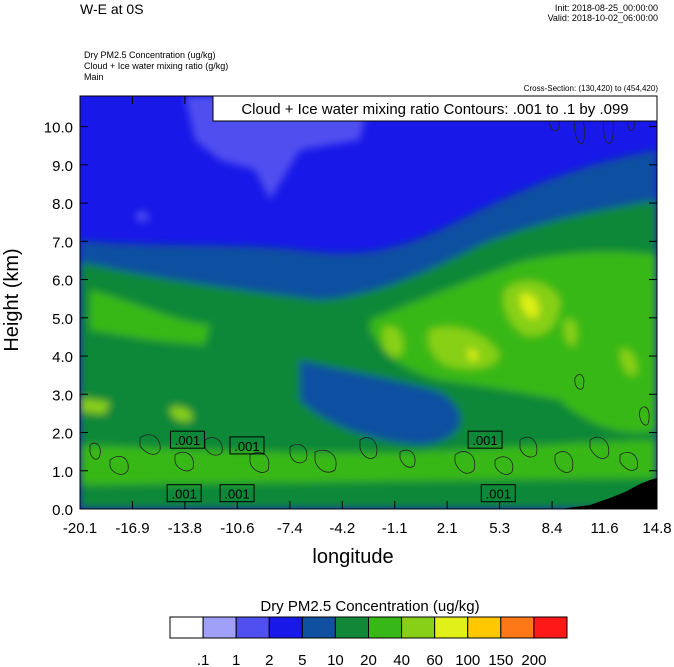 The image size is (674, 667). What do you see at coordinates (342, 528) in the screenshot?
I see `x-tick-label: -4.2` at bounding box center [342, 528].